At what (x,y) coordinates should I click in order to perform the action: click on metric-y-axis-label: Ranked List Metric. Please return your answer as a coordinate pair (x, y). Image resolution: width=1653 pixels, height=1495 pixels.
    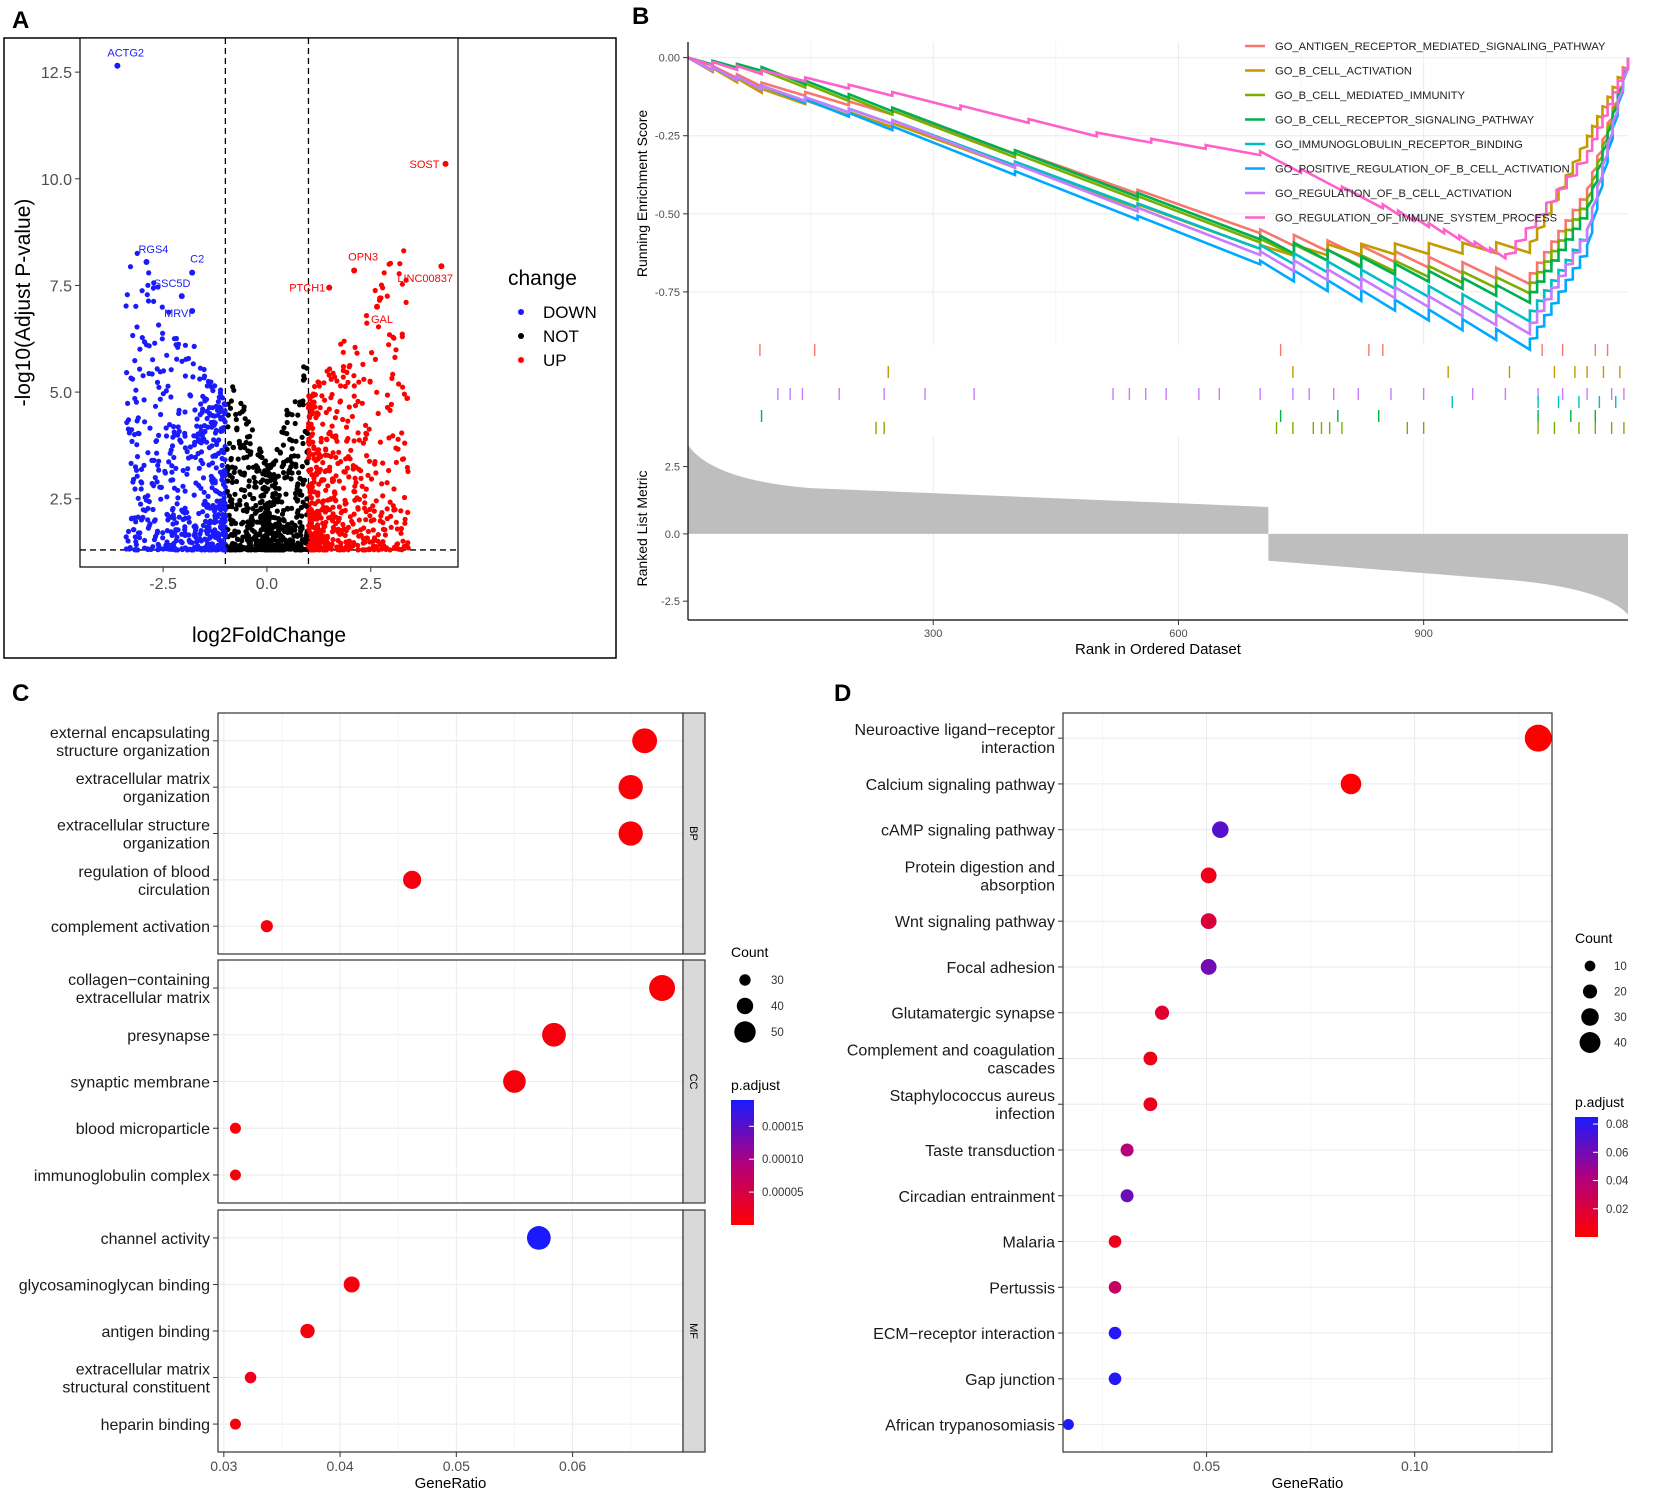
    Looking at the image, I should click on (642, 529).